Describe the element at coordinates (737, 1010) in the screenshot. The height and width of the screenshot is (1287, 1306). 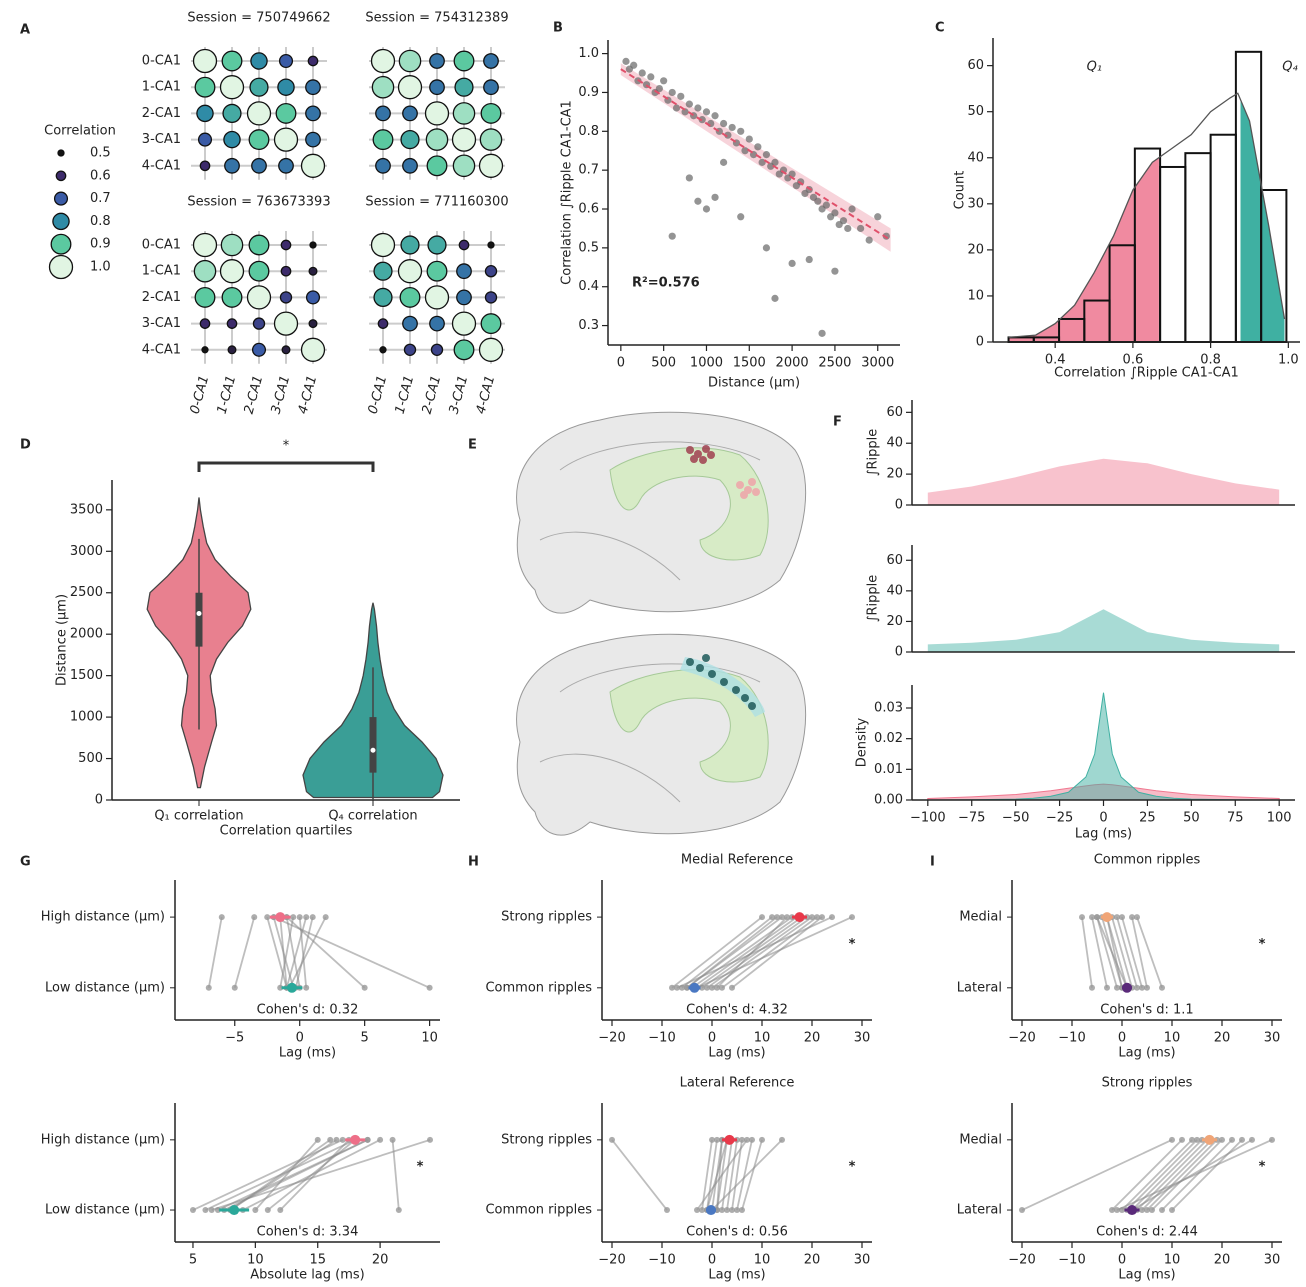
I see `effect-size: Cohen's d: 4.32` at that location.